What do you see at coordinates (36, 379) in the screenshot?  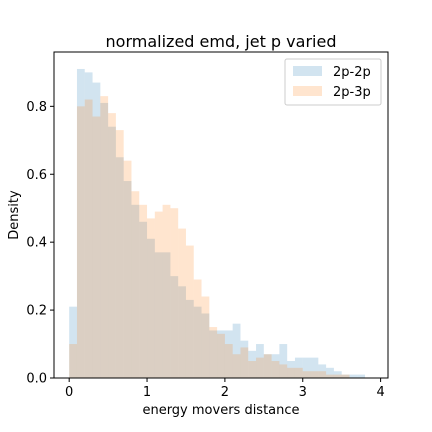 I see `y-tick-label-0: 0.0` at bounding box center [36, 379].